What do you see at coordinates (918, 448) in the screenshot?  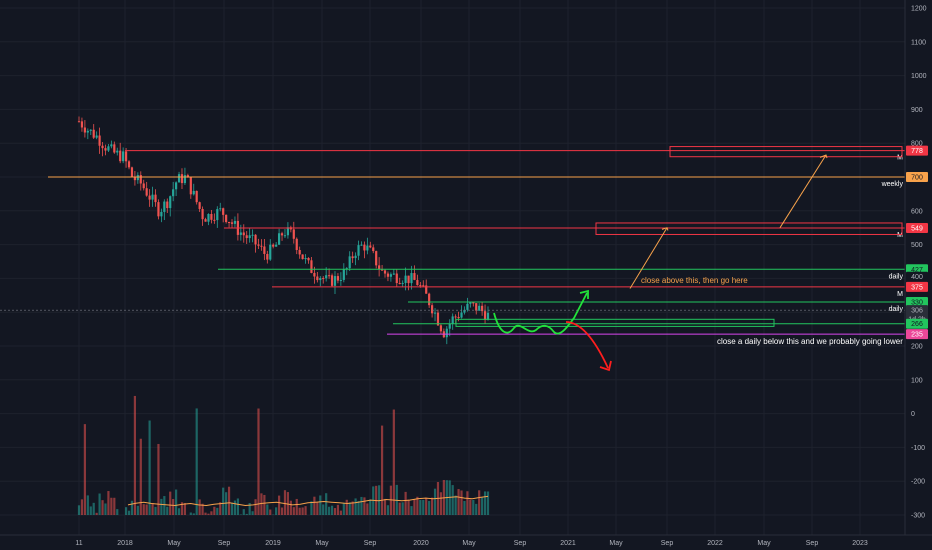 I see `y-tick-label: -100` at bounding box center [918, 448].